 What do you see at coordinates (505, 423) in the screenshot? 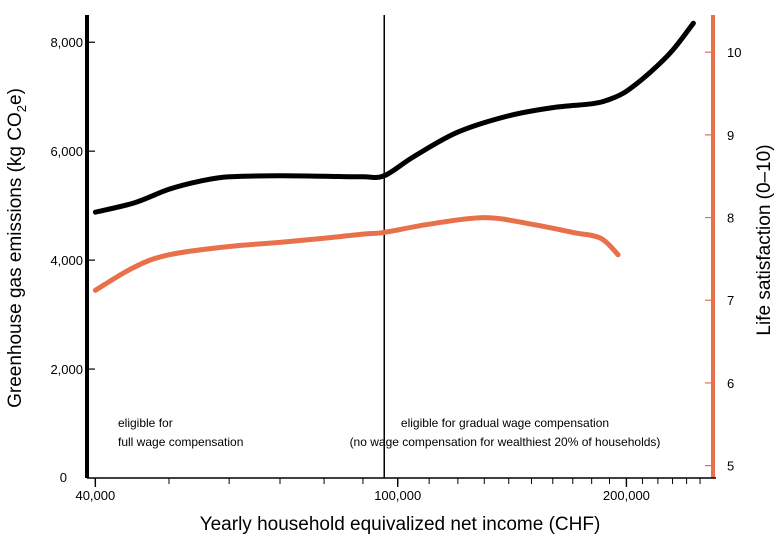
I see `annotation-gradual-line1: eligible for gradual wage compensation` at bounding box center [505, 423].